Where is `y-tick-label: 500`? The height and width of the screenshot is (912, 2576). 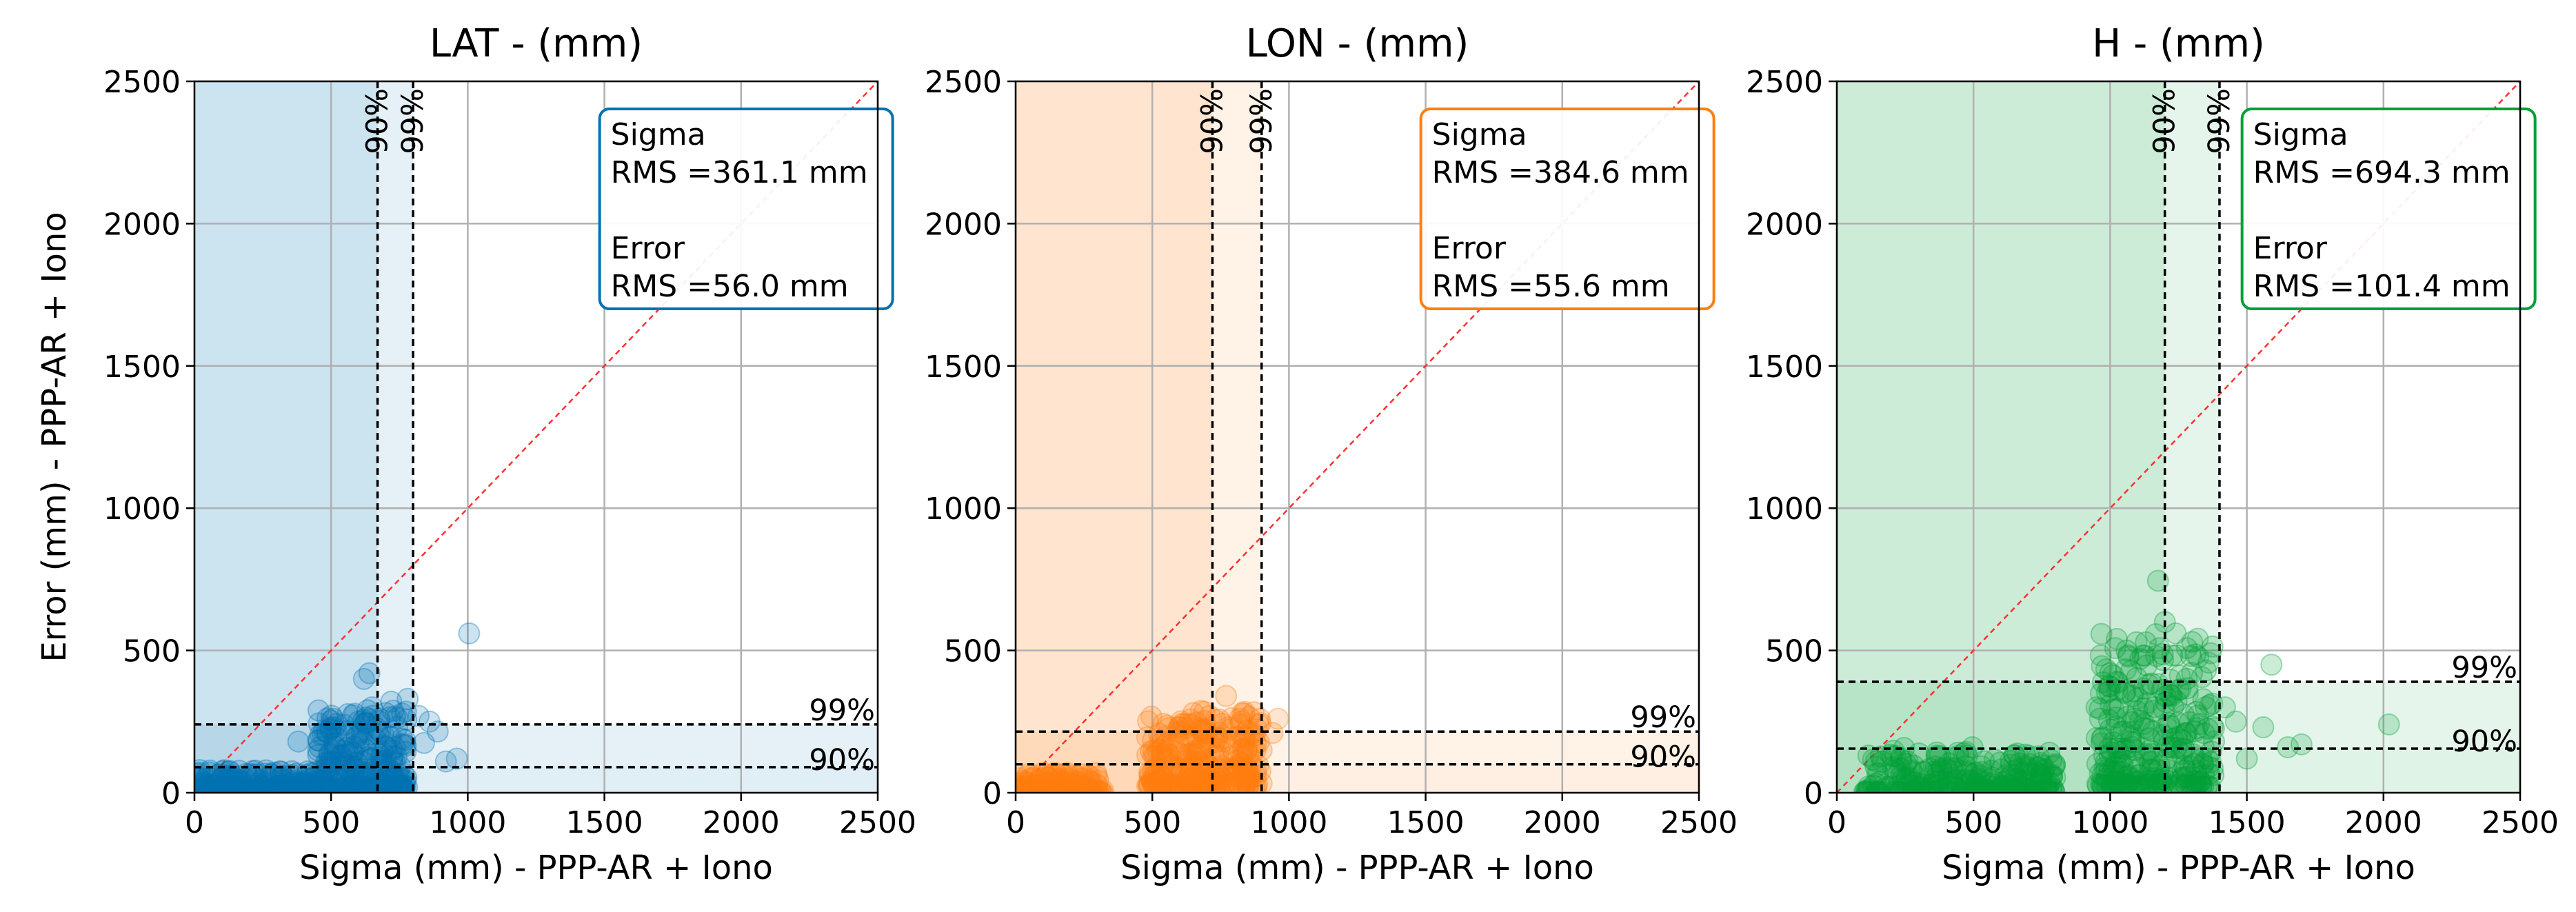
y-tick-label: 500 is located at coordinates (973, 651).